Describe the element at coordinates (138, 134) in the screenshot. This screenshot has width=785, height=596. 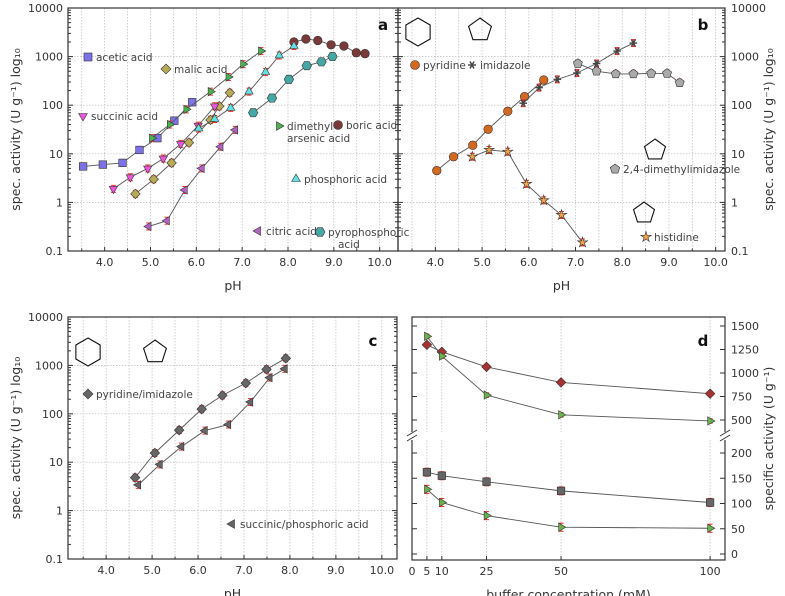
I see `series-acetic-acid` at that location.